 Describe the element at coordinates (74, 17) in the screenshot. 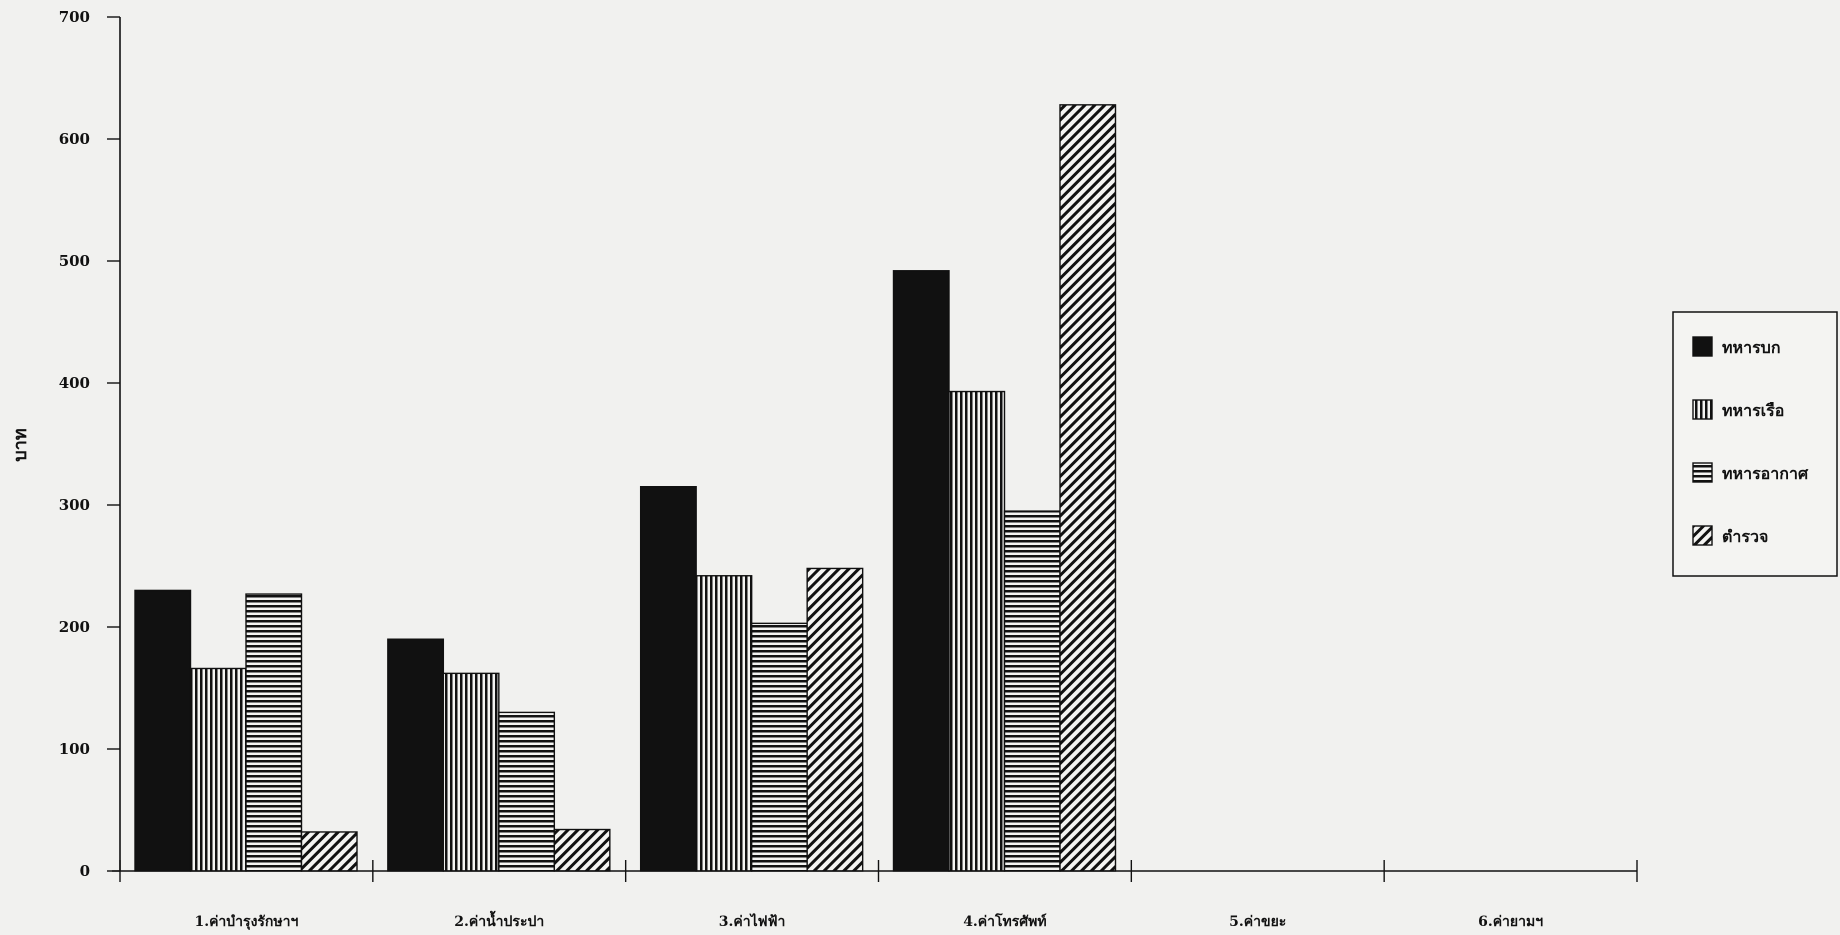

I see `y-tick-label: 700` at that location.